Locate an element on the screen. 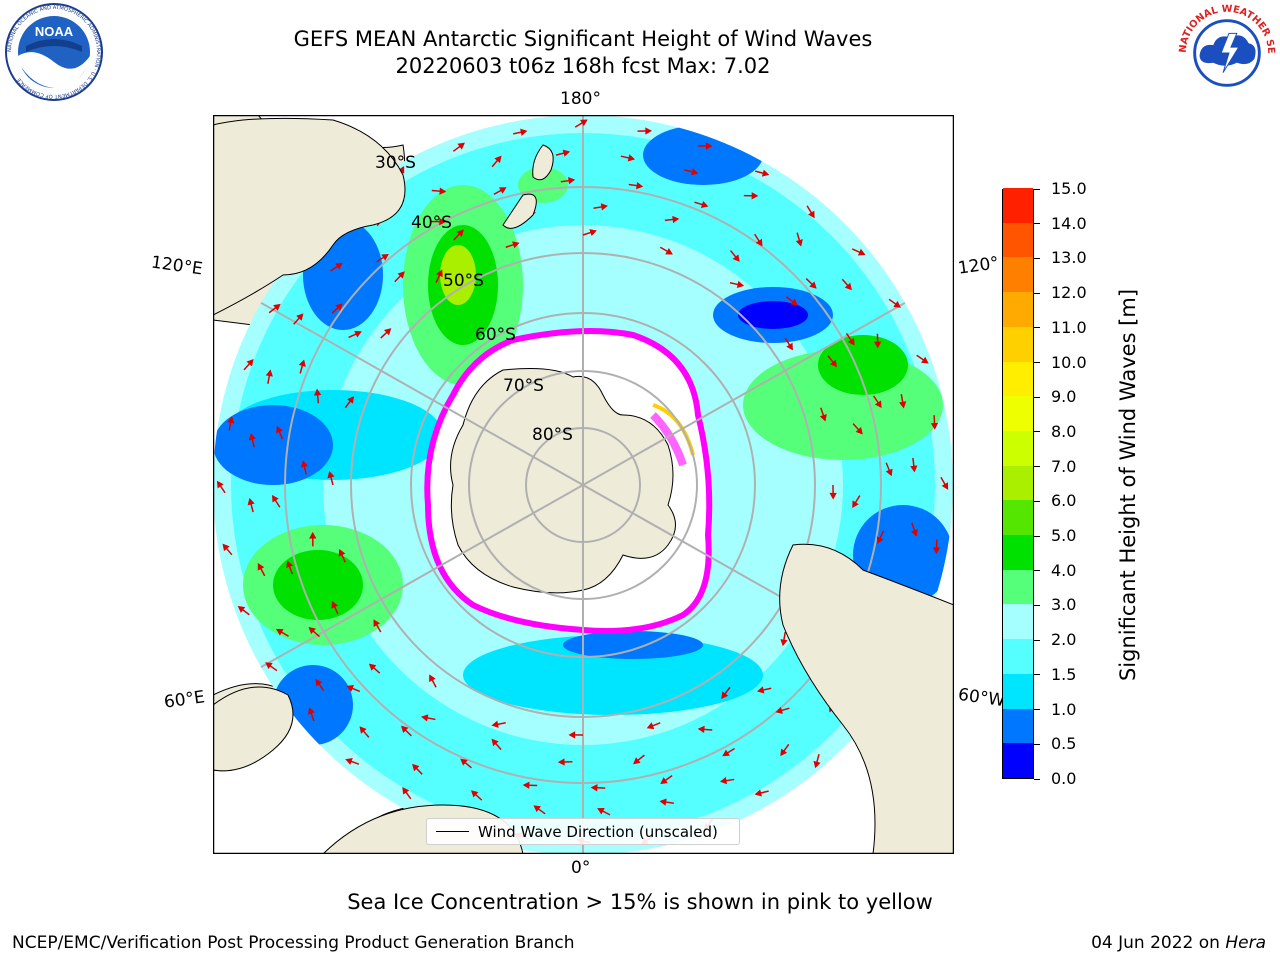 This screenshot has height=960, width=1280. colorbar-tick-label: 9.0 is located at coordinates (1064, 397).